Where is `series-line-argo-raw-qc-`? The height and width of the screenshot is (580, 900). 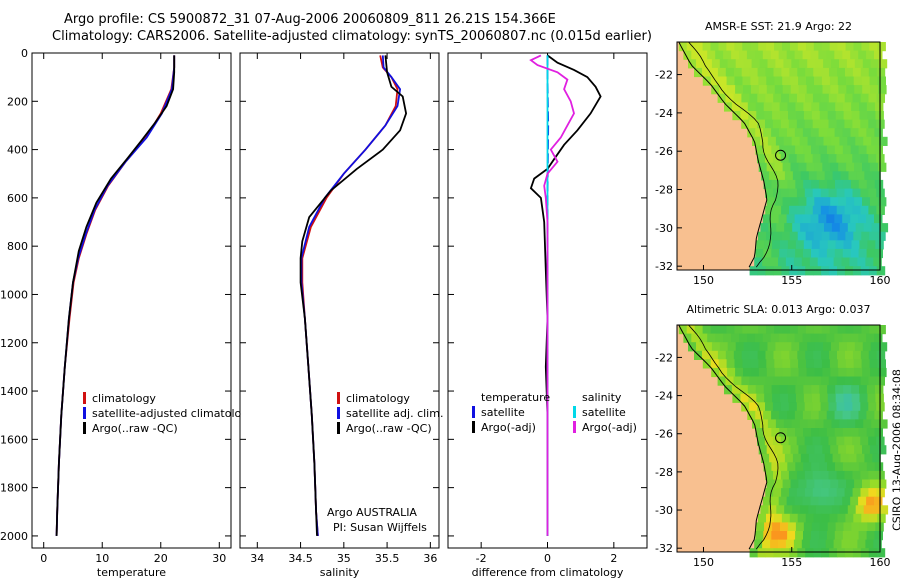
series-line-argo-raw-qc- is located at coordinates (353, 295).